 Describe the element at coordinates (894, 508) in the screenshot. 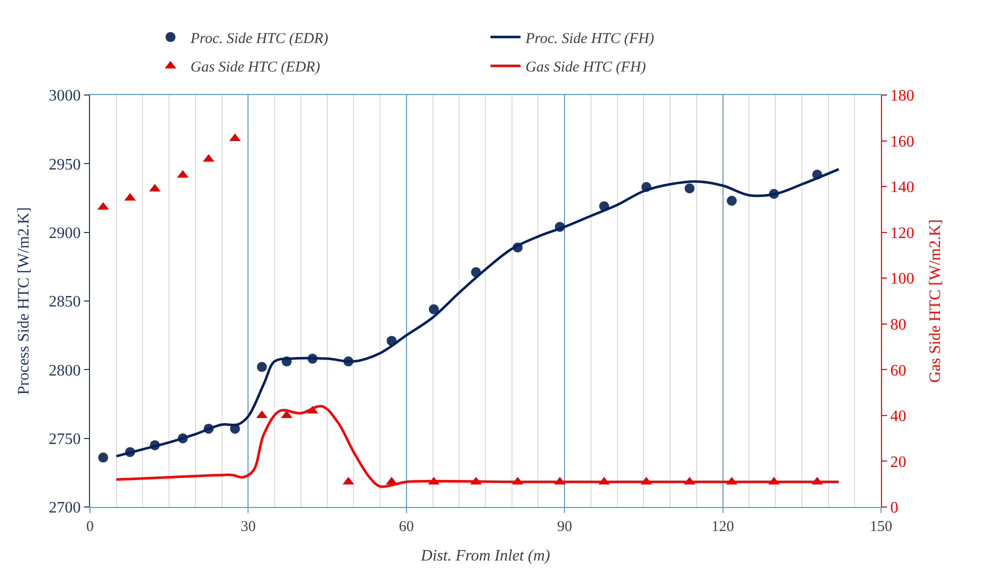

I see `y2-tick-label: 0` at that location.